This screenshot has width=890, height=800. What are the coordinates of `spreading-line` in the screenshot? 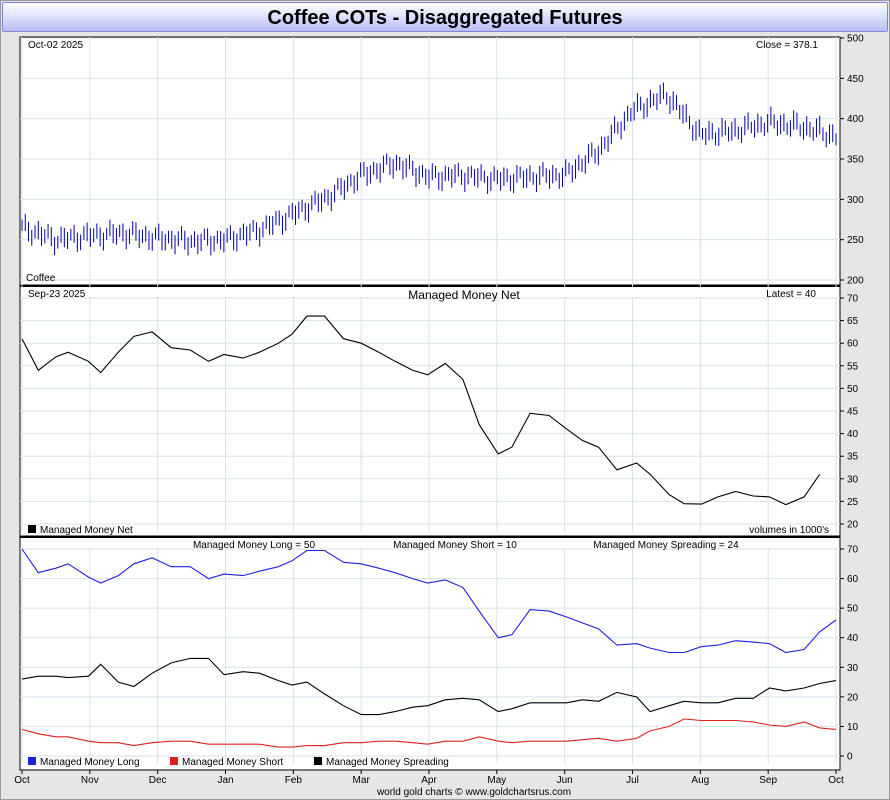 It's located at (429, 686).